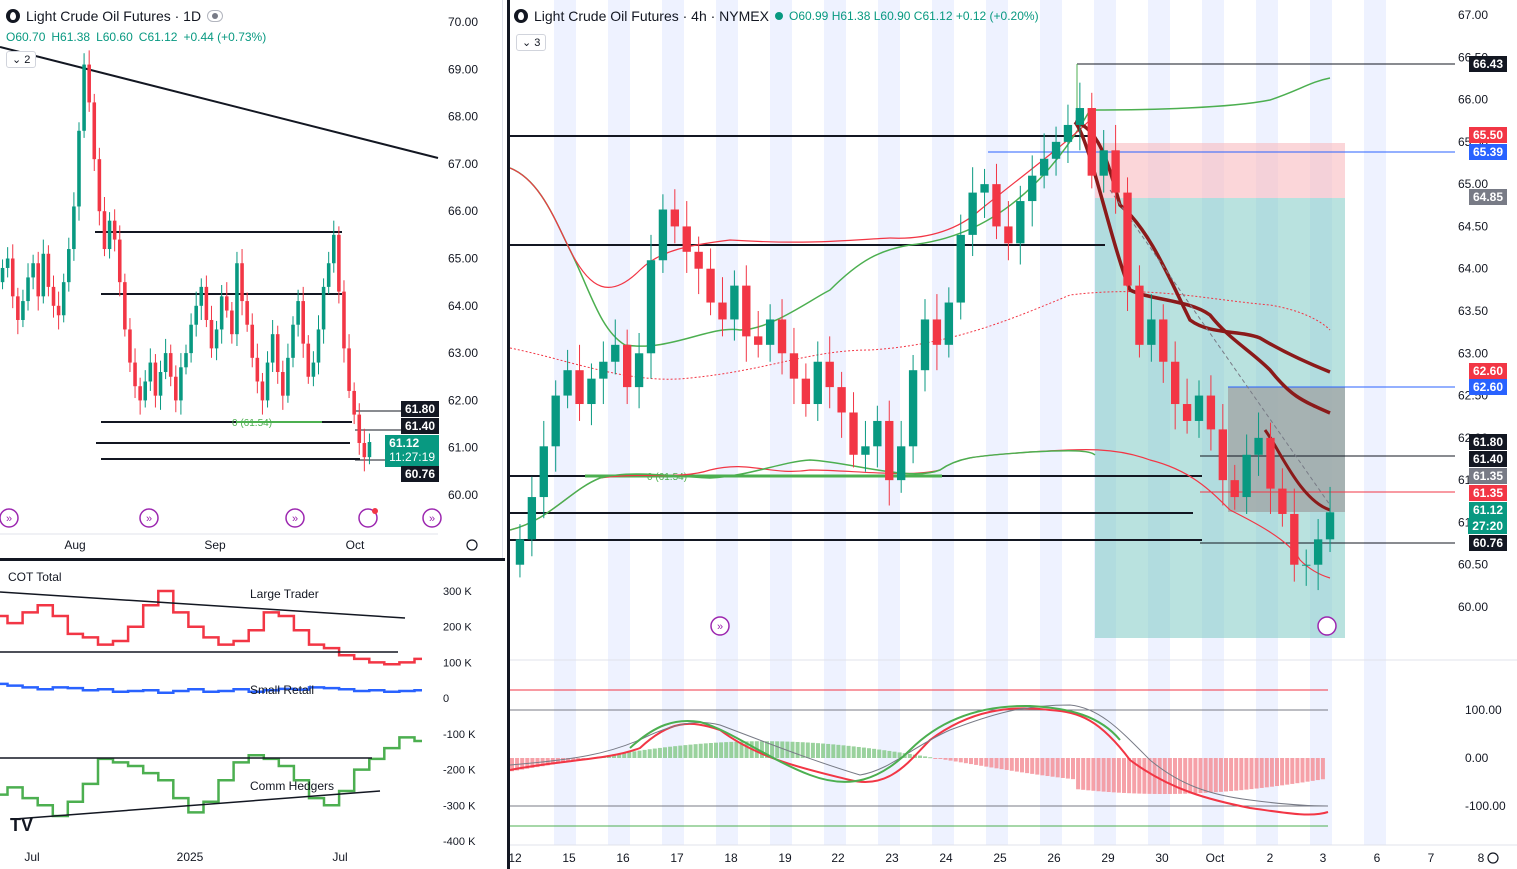 Image resolution: width=1517 pixels, height=869 pixels. I want to click on four-hour-y-tick: 64.50, so click(1473, 226).